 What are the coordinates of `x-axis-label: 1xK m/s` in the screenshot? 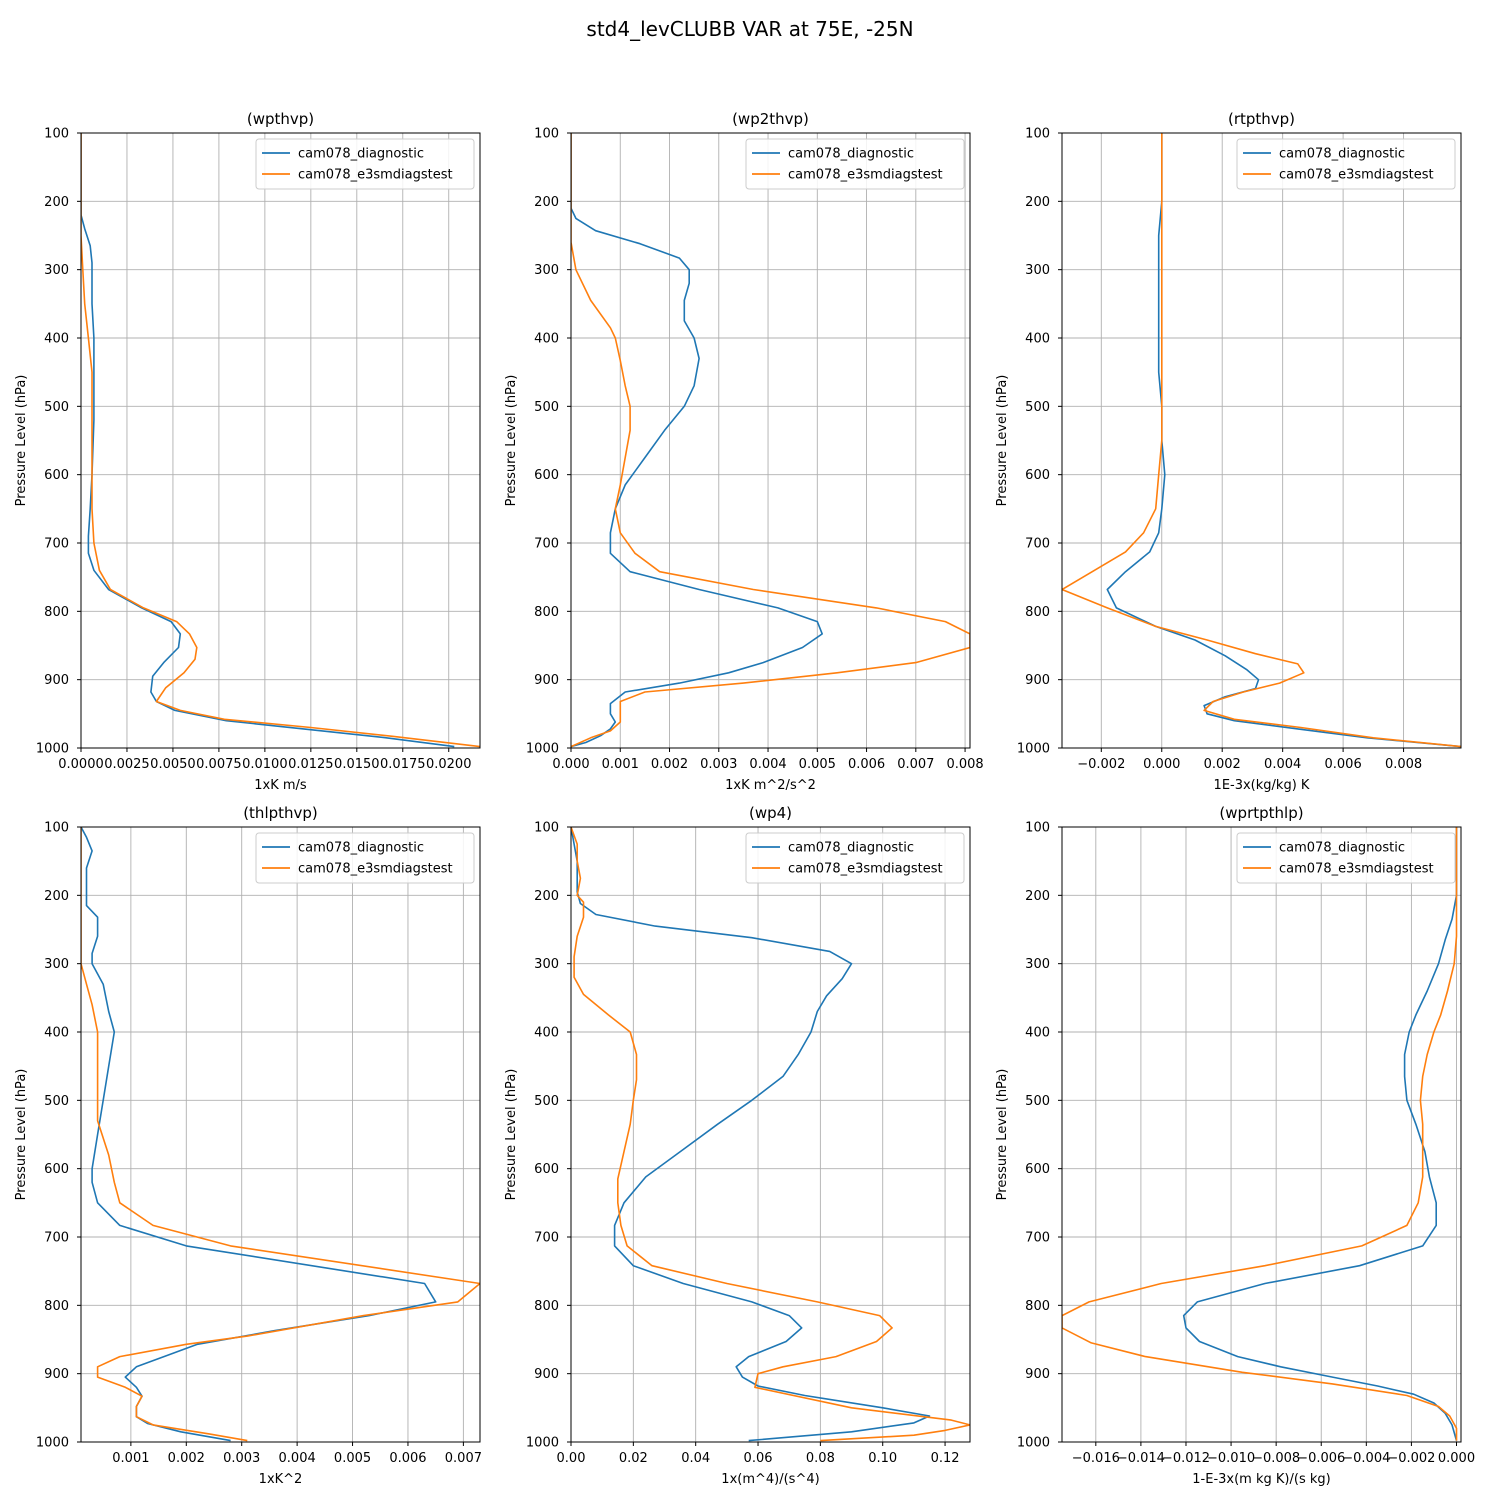 It's located at (280, 785).